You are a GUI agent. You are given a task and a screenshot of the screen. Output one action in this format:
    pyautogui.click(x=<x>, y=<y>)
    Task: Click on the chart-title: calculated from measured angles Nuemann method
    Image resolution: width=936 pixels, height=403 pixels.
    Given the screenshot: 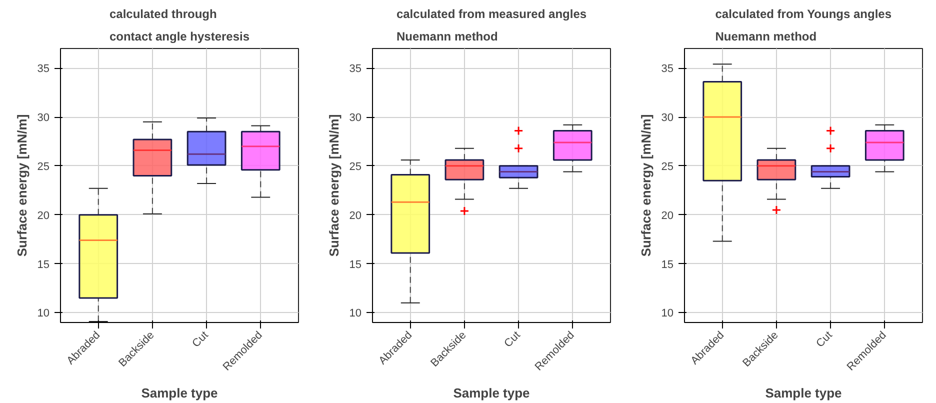 What is the action you would take?
    pyautogui.click(x=491, y=25)
    